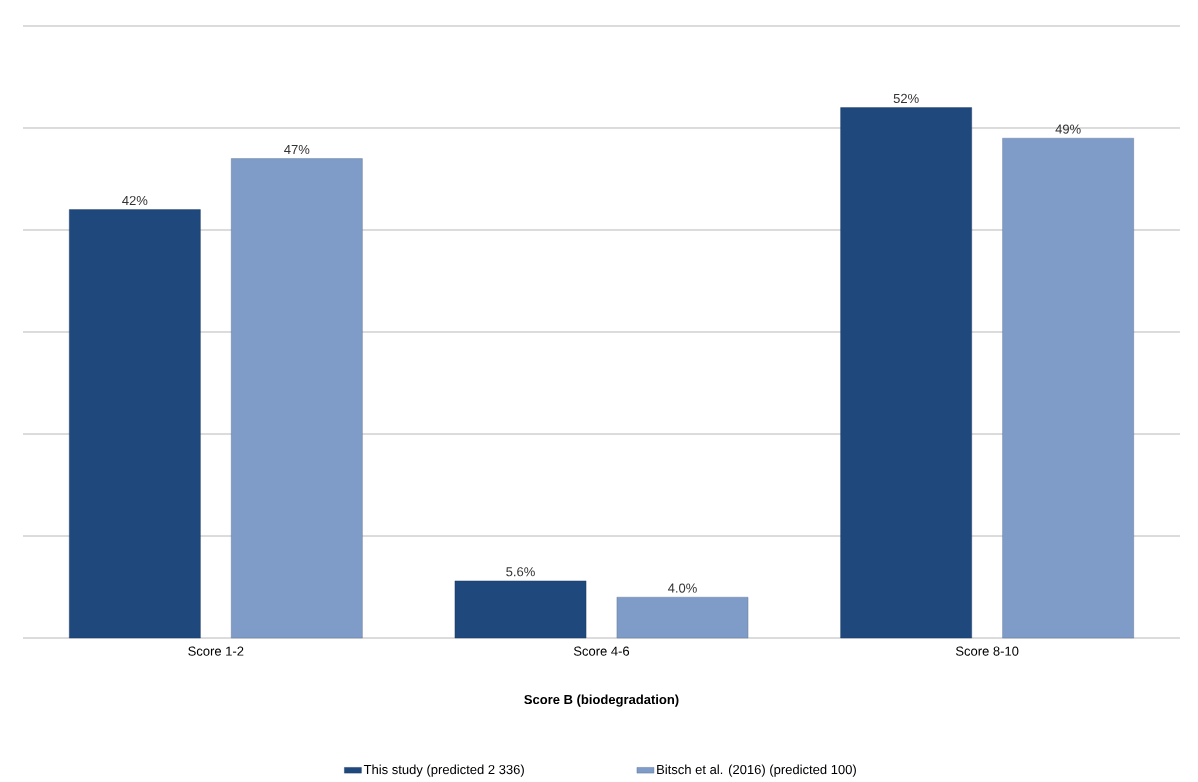 The height and width of the screenshot is (782, 1198). What do you see at coordinates (443, 770) in the screenshot?
I see `legend-label: This study (predicted 2 336)` at bounding box center [443, 770].